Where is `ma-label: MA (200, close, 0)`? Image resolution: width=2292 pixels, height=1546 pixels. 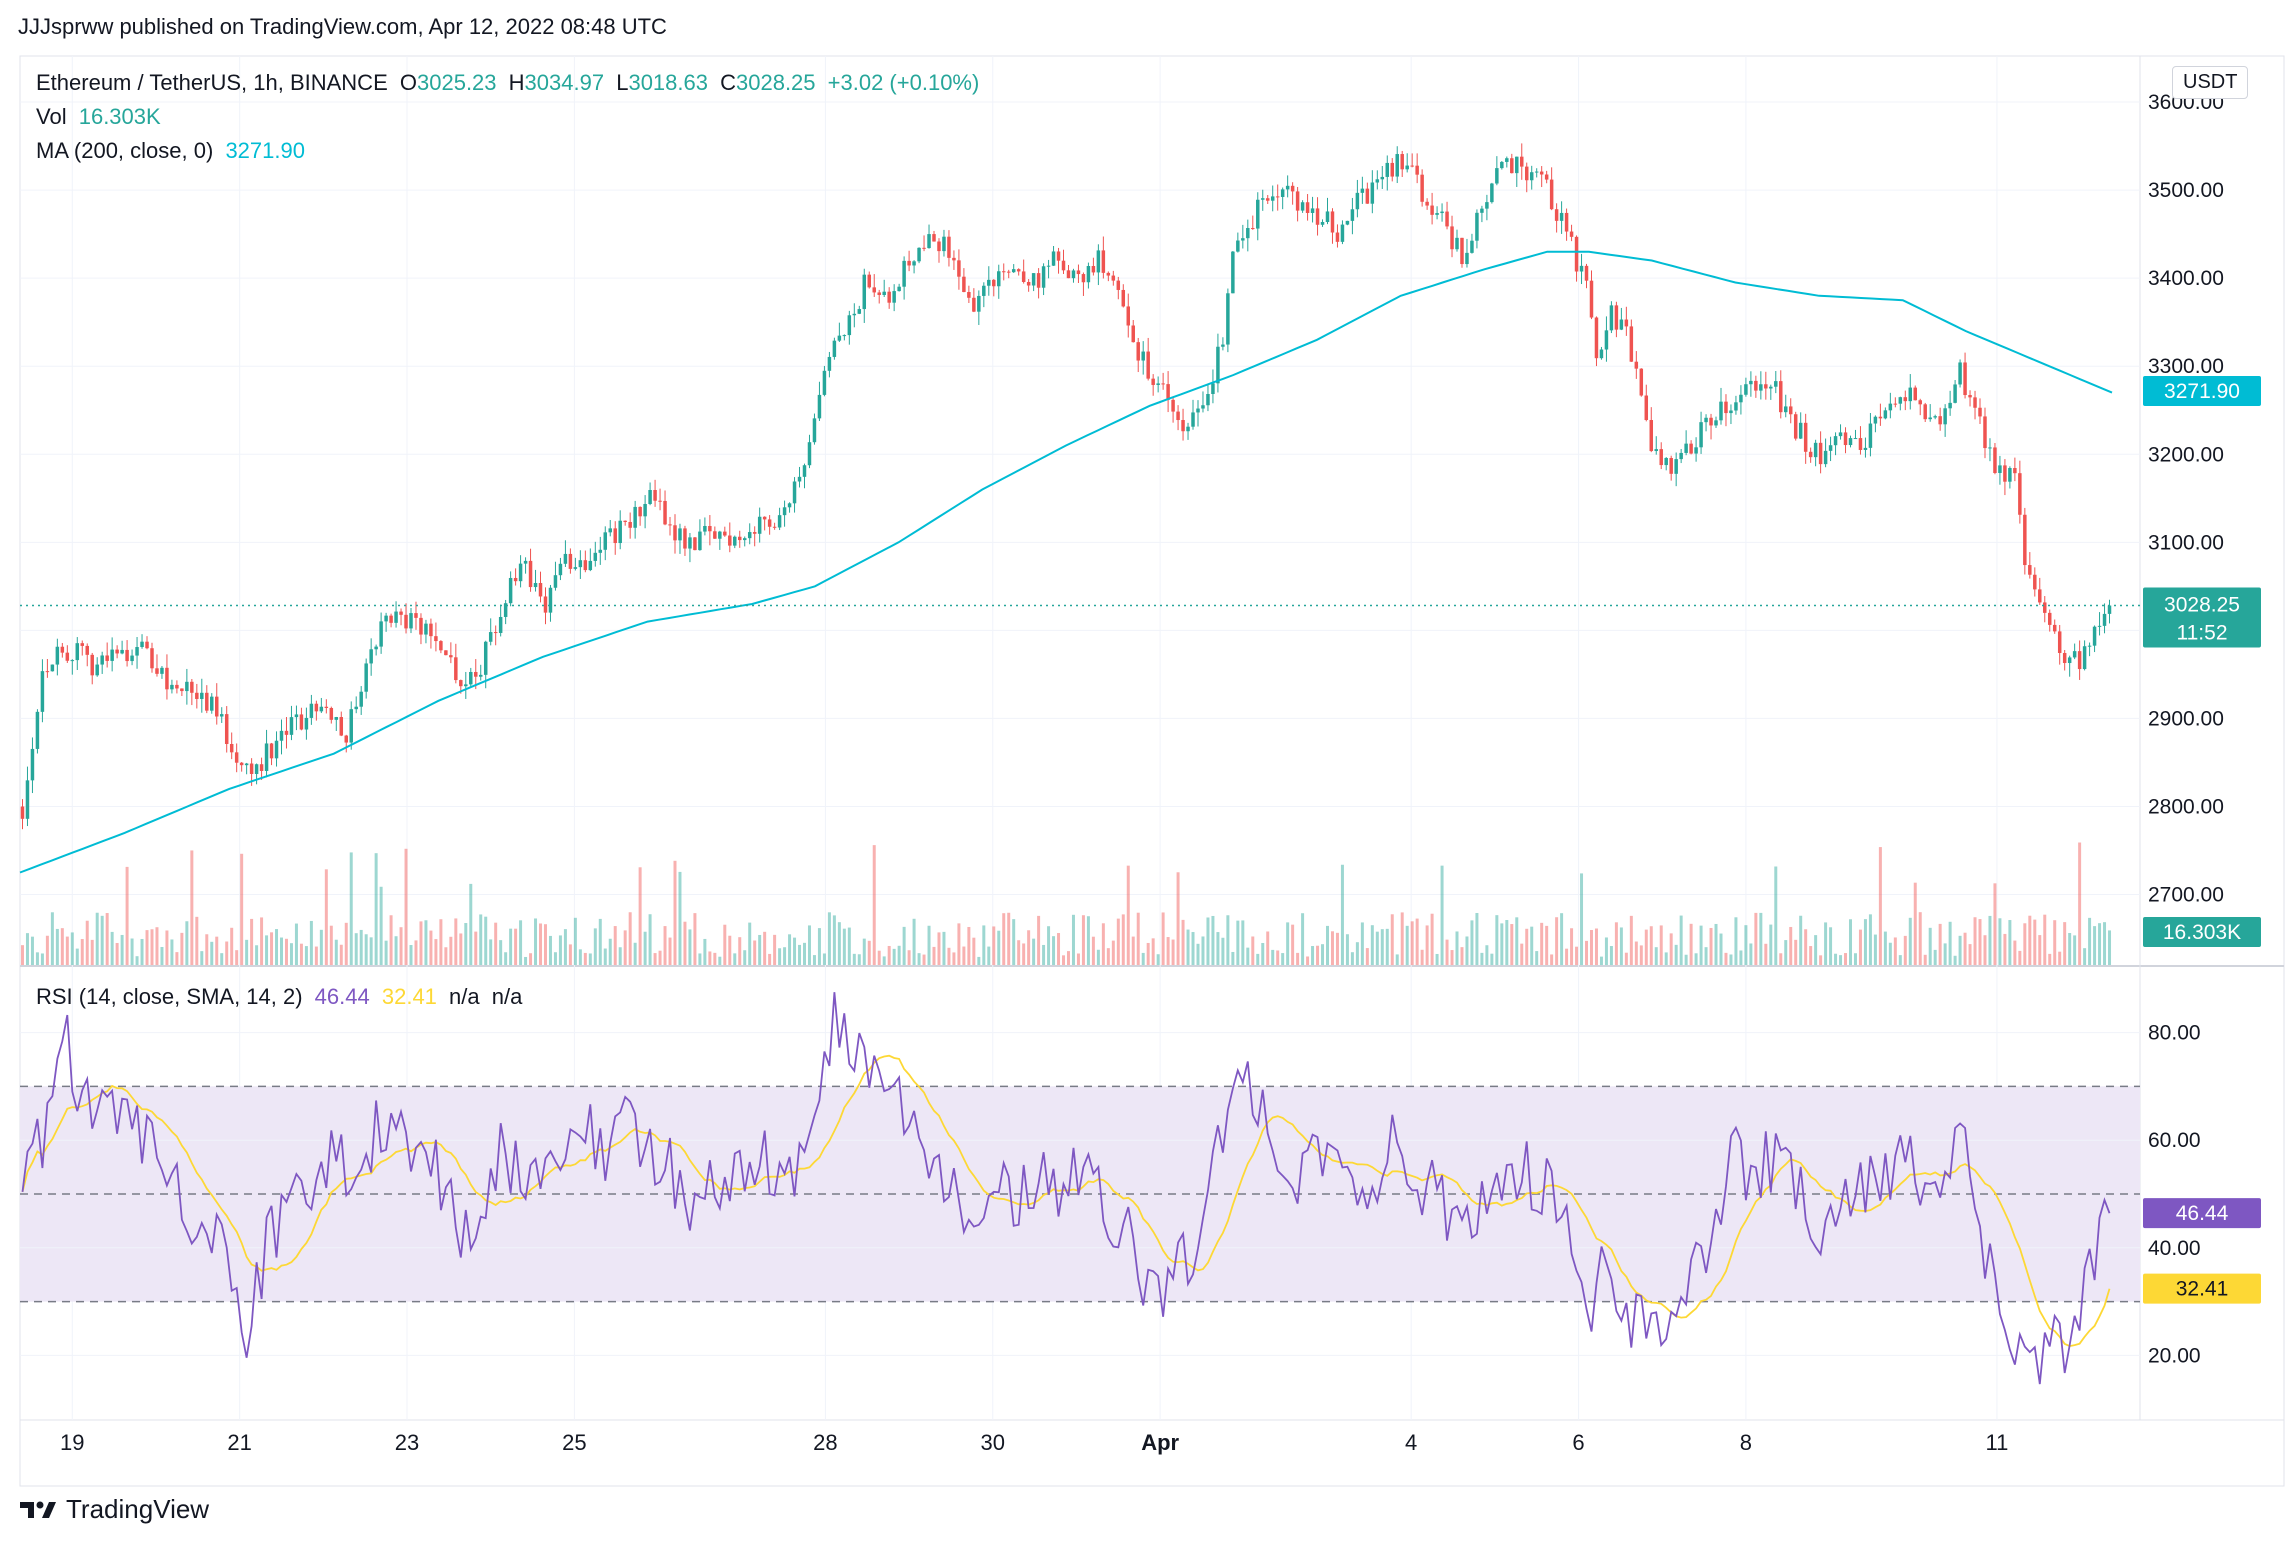 ma-label: MA (200, close, 0) is located at coordinates (125, 150).